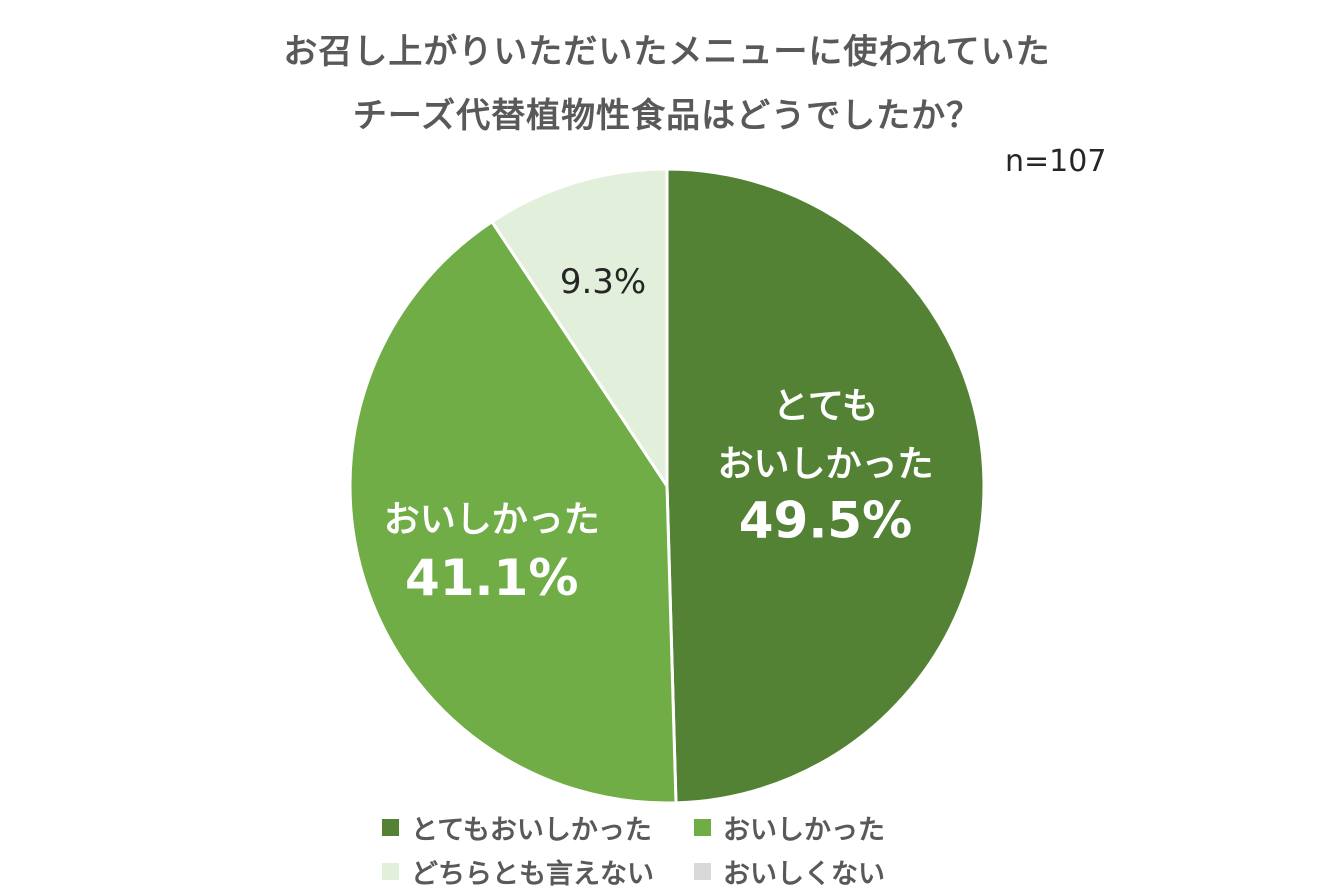  I want to click on sample-size-label: n=107, so click(1056, 161).